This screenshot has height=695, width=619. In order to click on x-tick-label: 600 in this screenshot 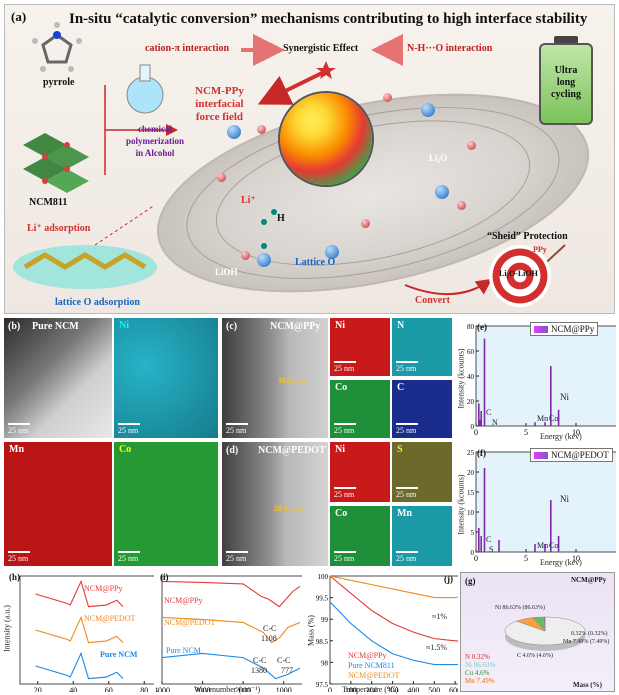, I will do `click(453, 689)`.